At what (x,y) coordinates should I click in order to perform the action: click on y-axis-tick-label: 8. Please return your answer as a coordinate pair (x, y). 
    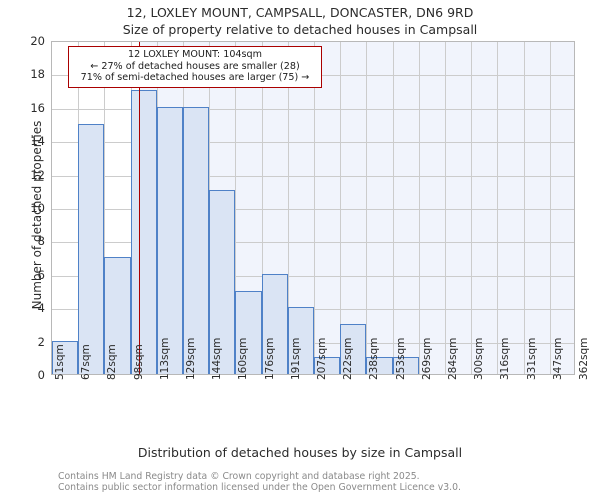
    Looking at the image, I should click on (41, 241).